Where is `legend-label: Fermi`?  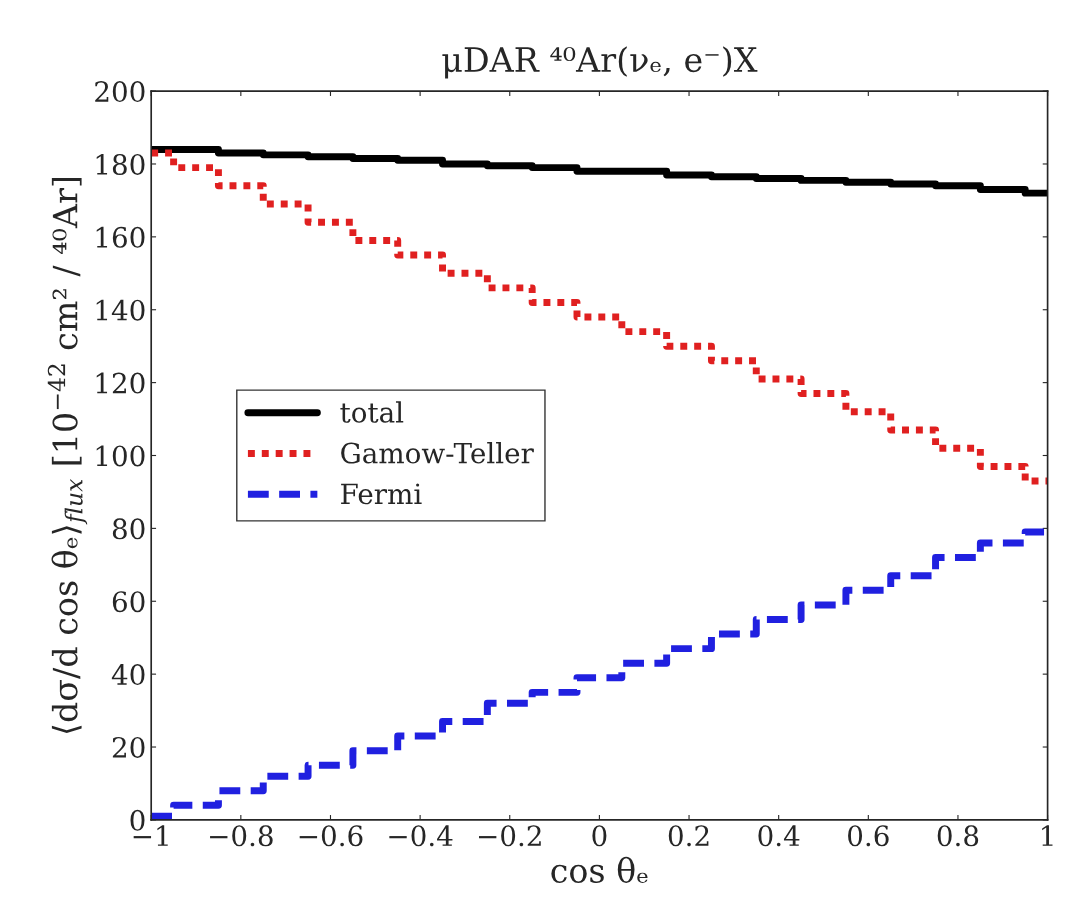 legend-label: Fermi is located at coordinates (381, 494).